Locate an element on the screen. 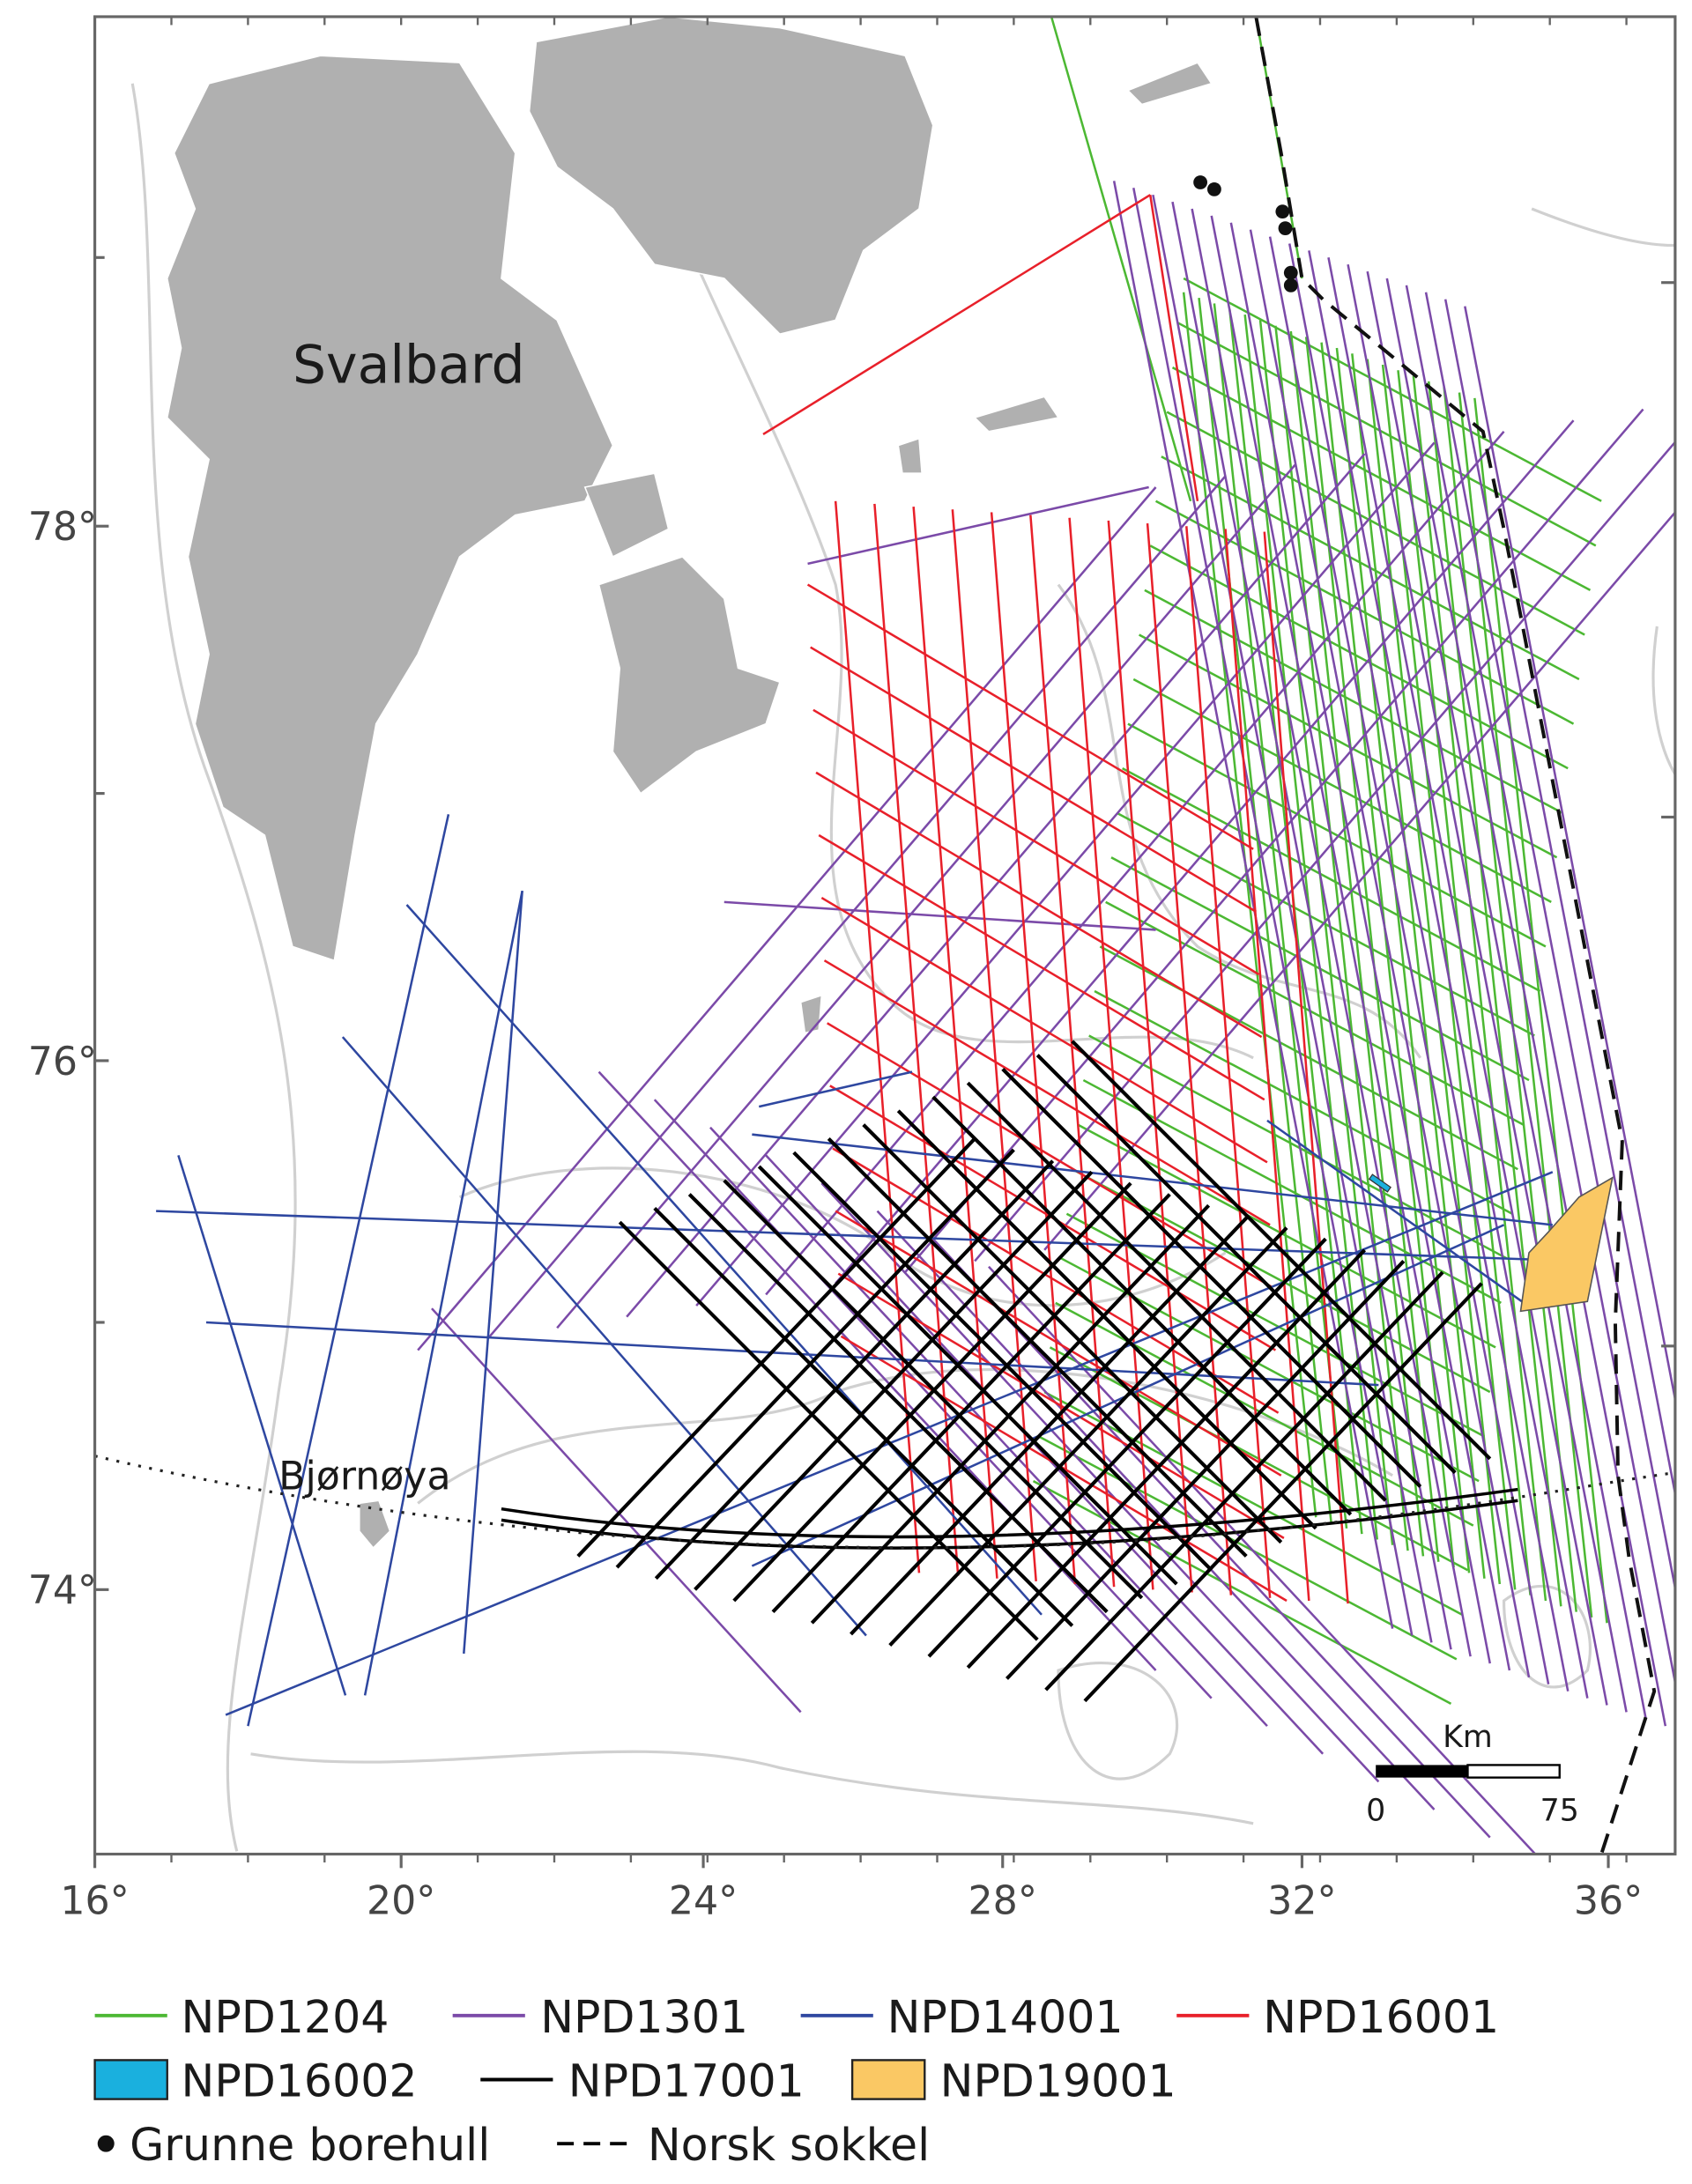  scale-label: 75 is located at coordinates (1559, 1811).